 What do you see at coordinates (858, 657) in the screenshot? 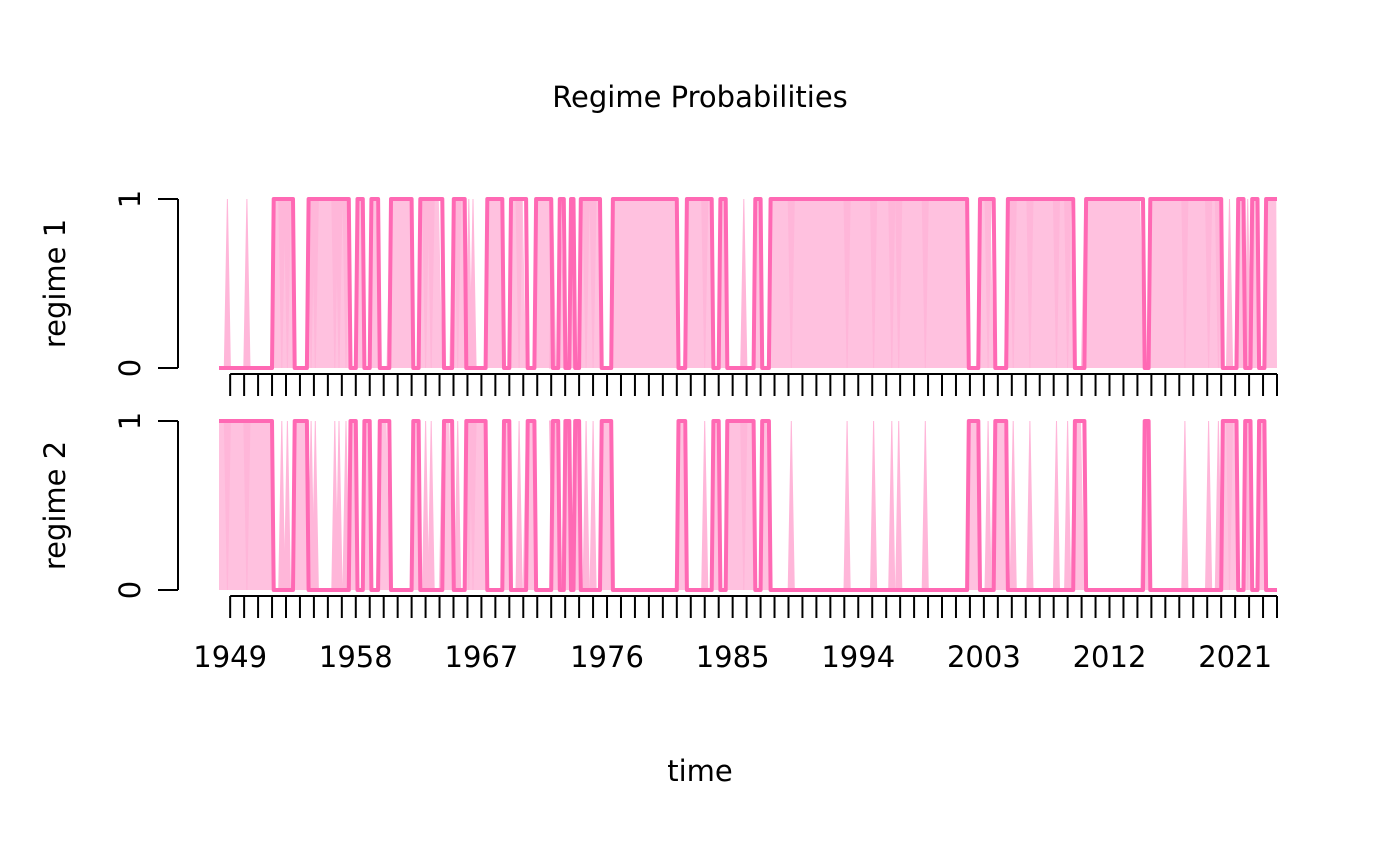
I see `x-tick-label: 1994` at bounding box center [858, 657].